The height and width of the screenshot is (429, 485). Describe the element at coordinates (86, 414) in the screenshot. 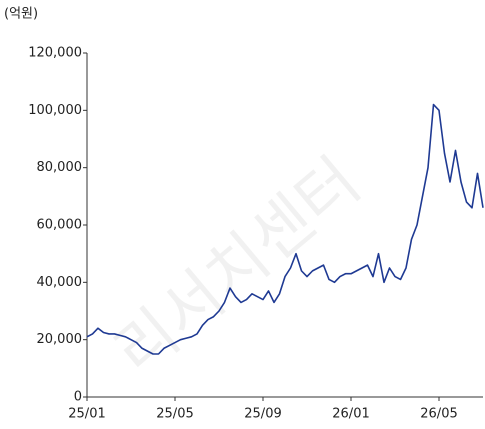

I see `x-tick-label: 25/01` at that location.